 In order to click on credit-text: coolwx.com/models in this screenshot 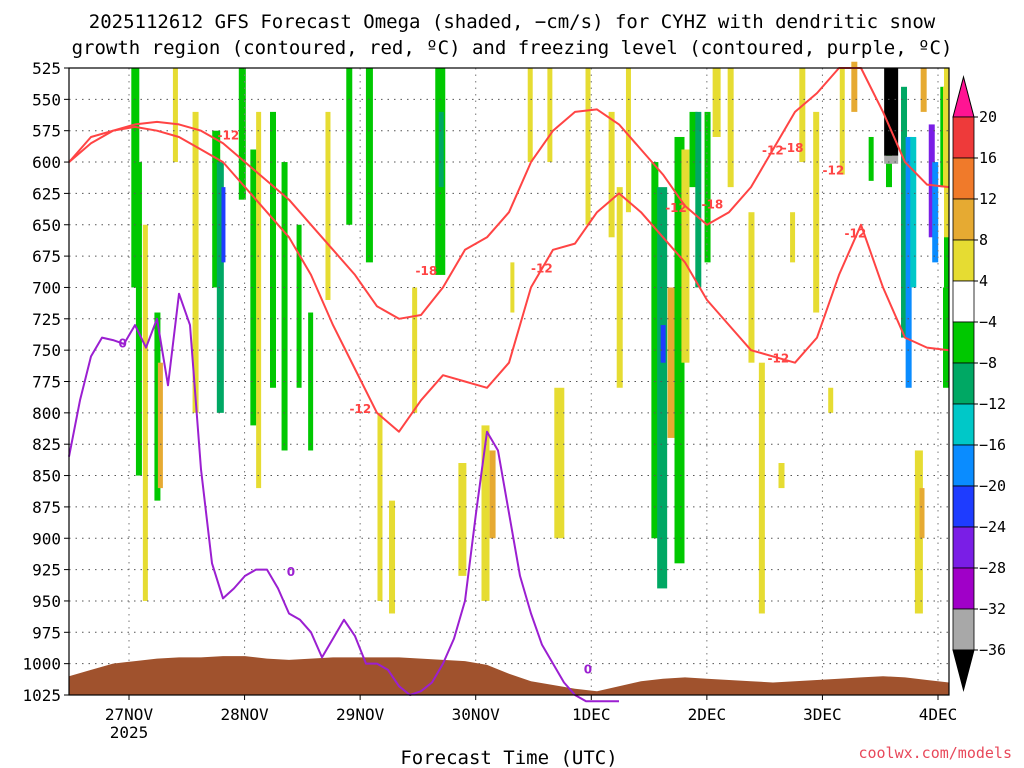, I will do `click(935, 753)`.